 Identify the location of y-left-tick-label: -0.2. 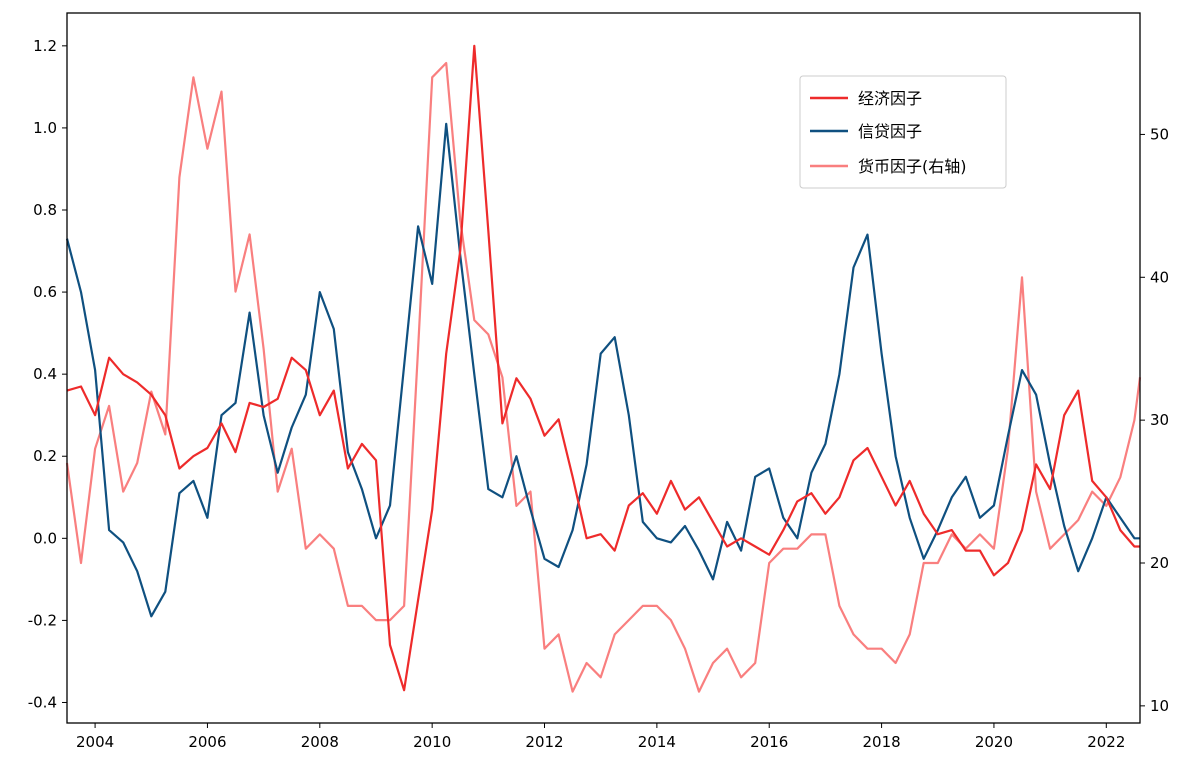
(42, 620).